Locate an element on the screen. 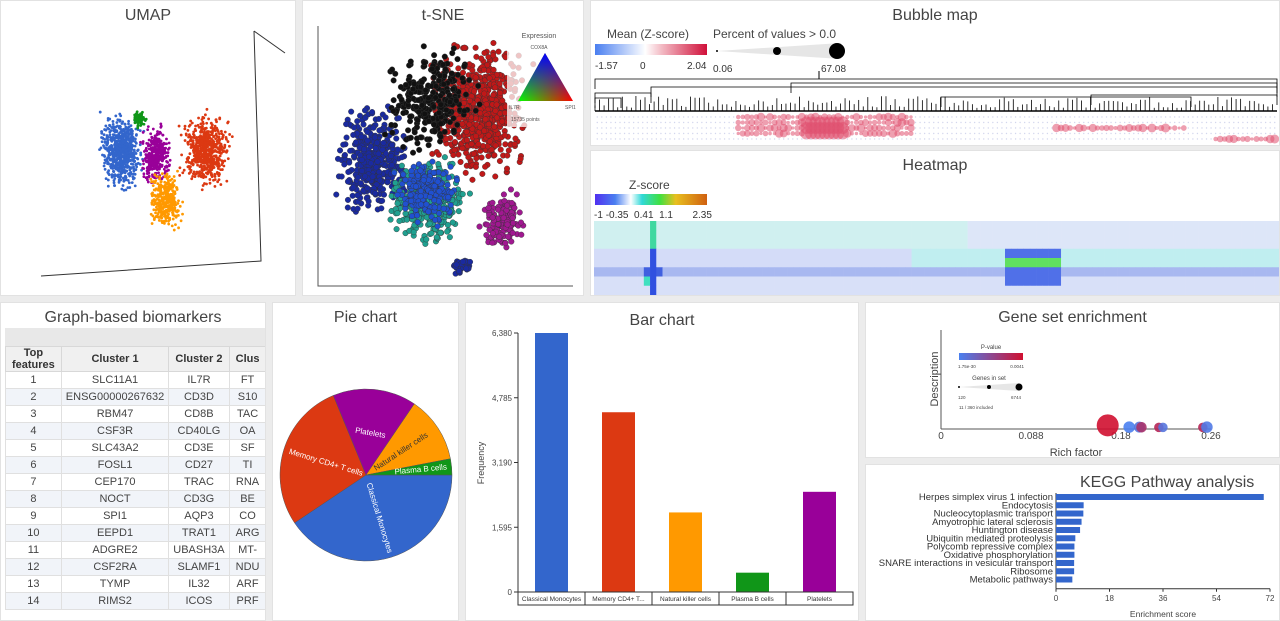 This screenshot has height=621, width=1280. umap-title: UMAP is located at coordinates (148, 15).